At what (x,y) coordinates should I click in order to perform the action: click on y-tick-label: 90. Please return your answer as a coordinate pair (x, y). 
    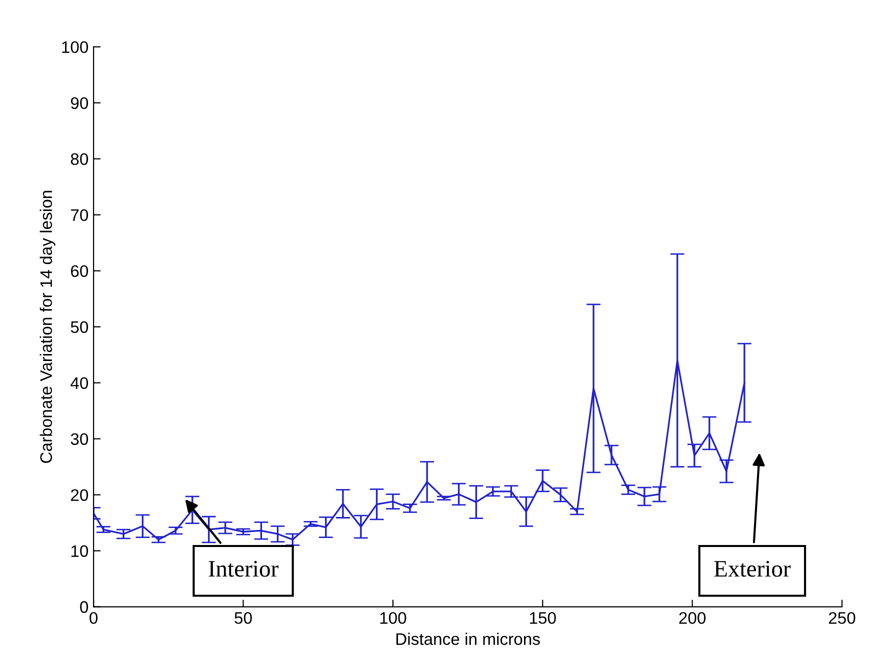
    Looking at the image, I should click on (79, 103).